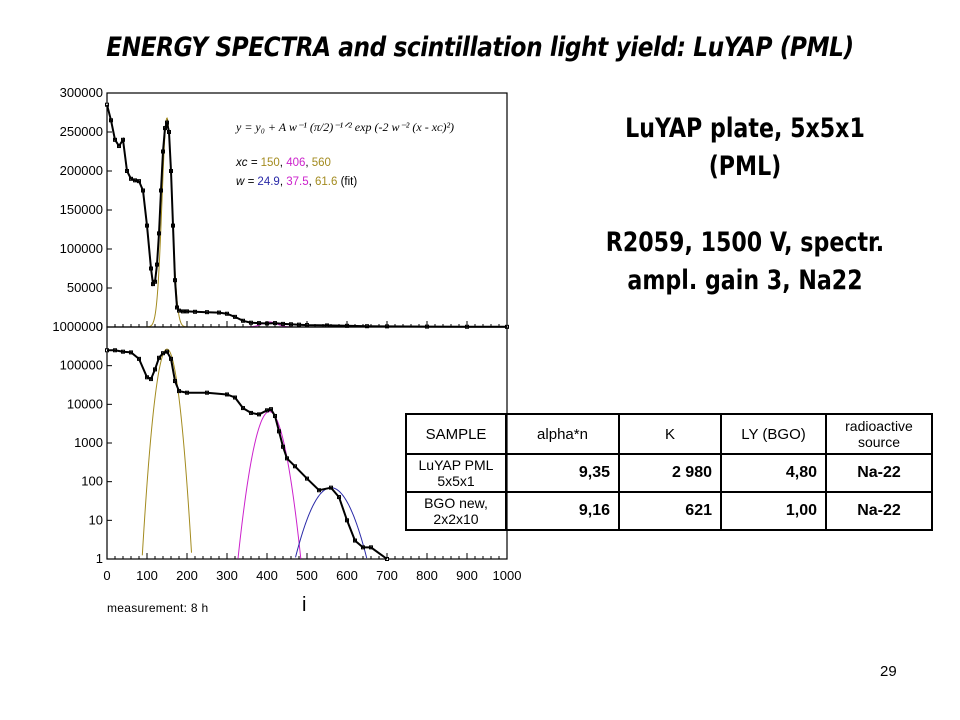 This screenshot has height=720, width=960. Describe the element at coordinates (85, 287) in the screenshot. I see `y-tick-label: 50000` at that location.